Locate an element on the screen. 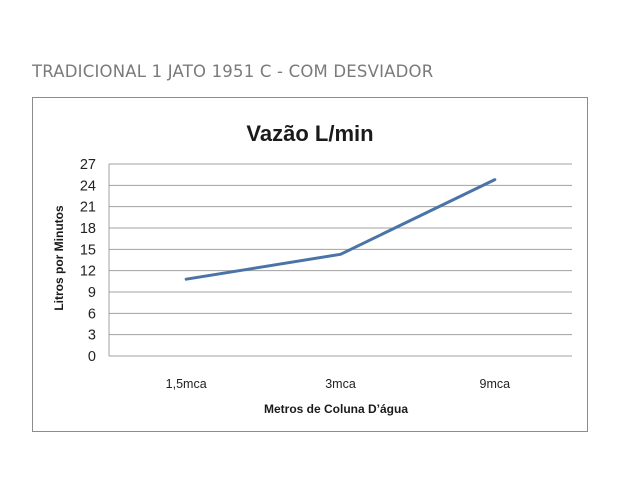 The image size is (619, 500). y-tick-label: 24 is located at coordinates (88, 186).